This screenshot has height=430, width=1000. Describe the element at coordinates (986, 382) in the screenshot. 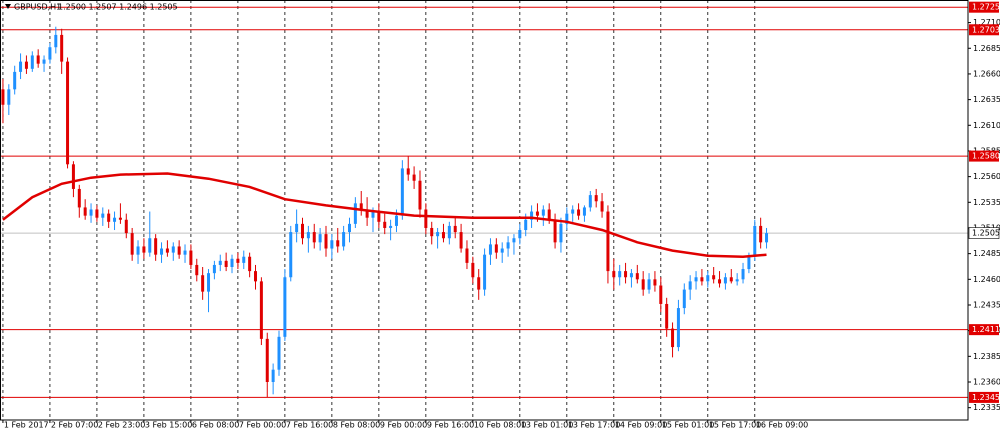

I see `y-tick-label: 1.2360` at that location.